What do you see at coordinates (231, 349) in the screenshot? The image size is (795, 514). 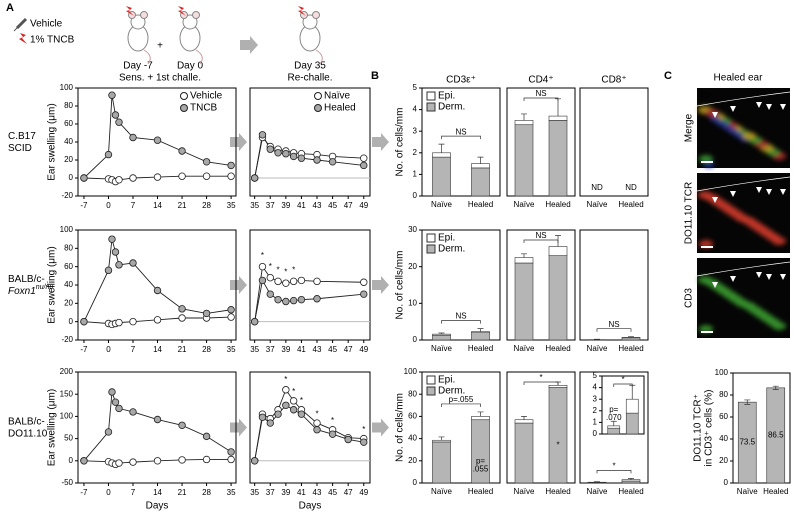 I see `x-tick-label: 35` at bounding box center [231, 349].